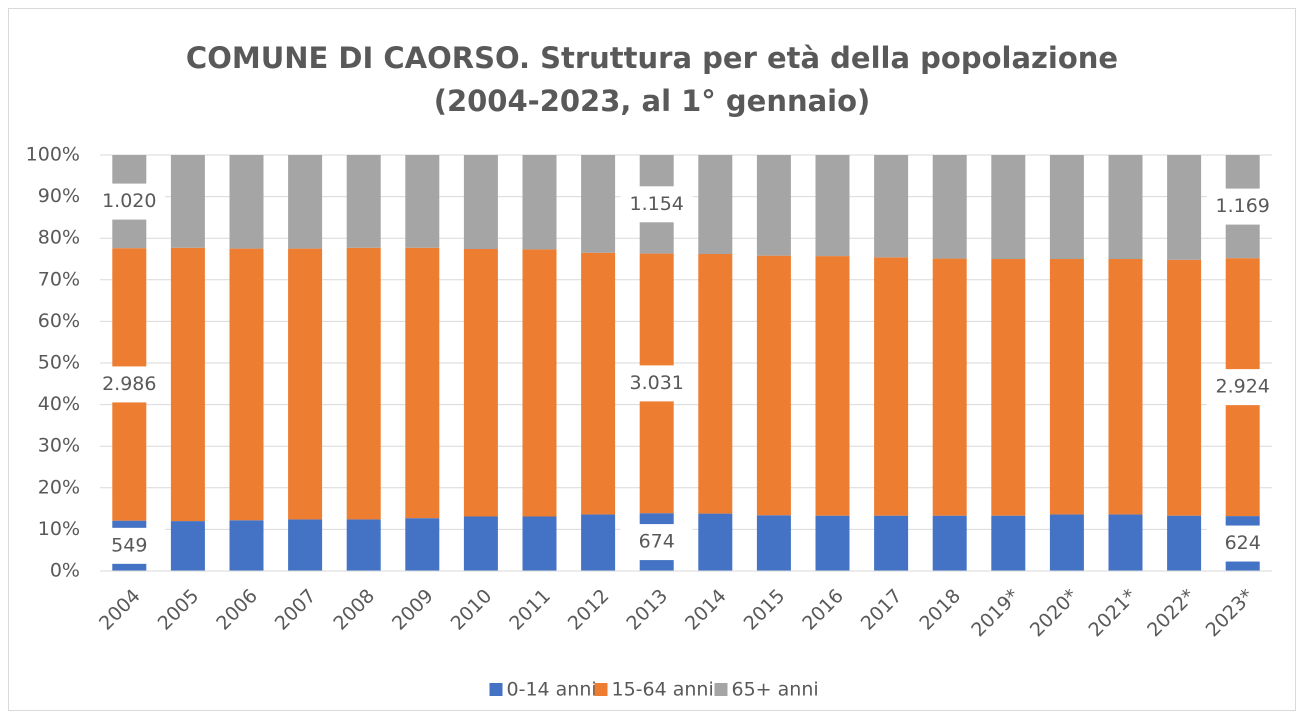  I want to click on legend-label: 65+ anni, so click(775, 690).